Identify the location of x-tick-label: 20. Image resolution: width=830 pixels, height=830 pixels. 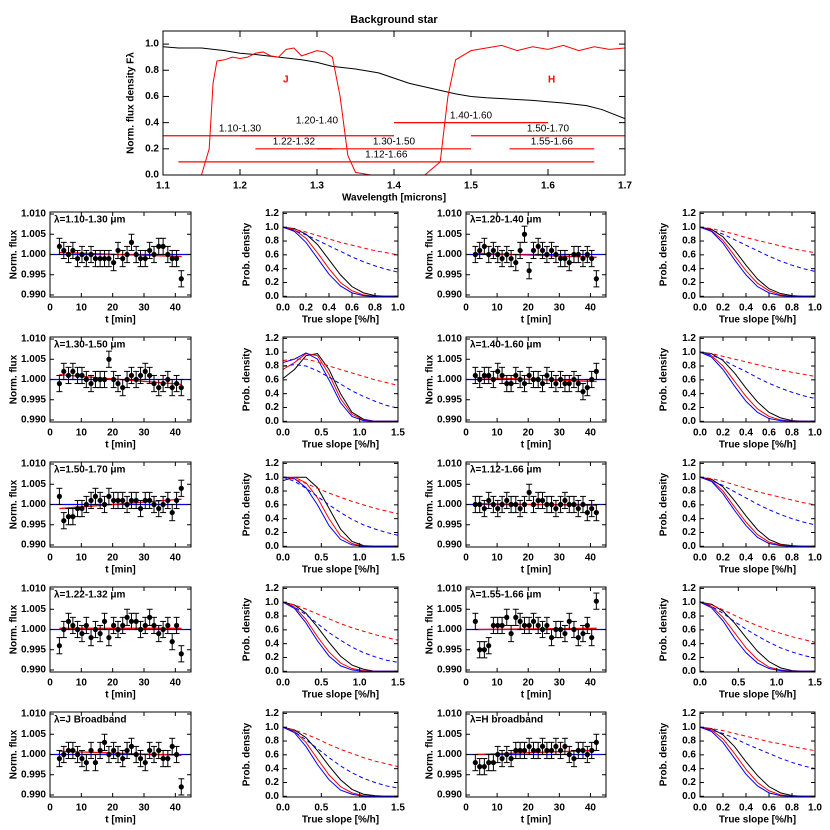
(113, 558).